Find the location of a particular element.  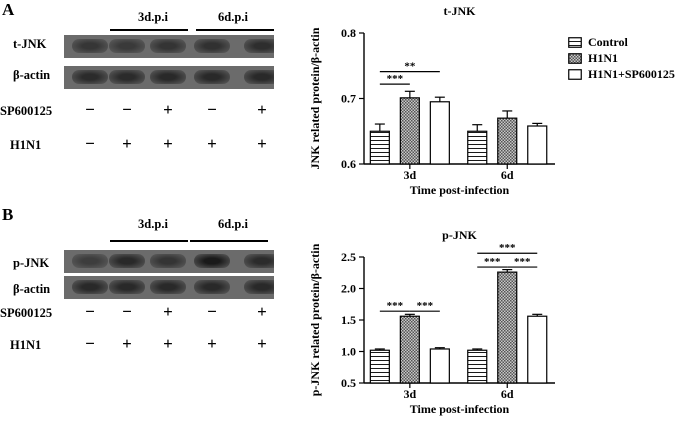

chart-title: p-JNK is located at coordinates (459, 235).